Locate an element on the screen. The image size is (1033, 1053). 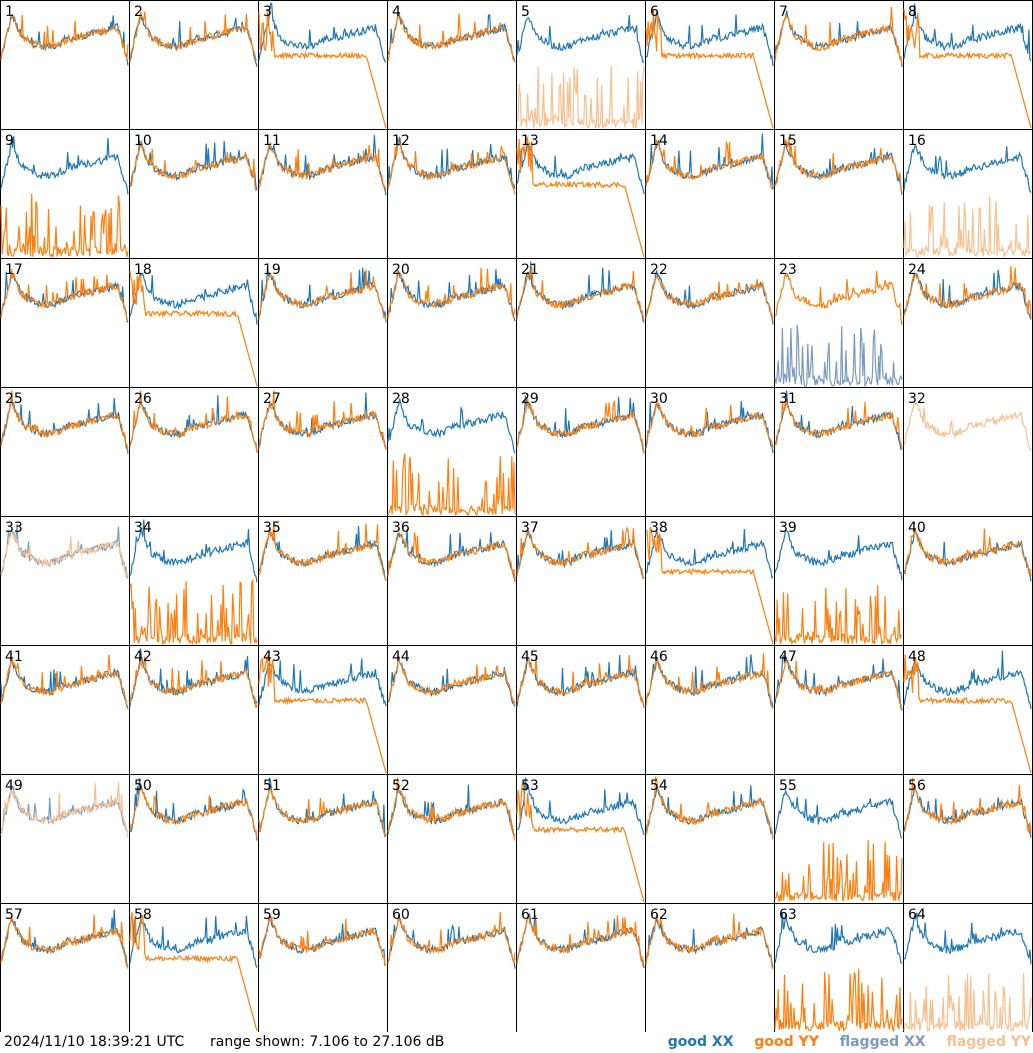
panel-label: 29 is located at coordinates (530, 399).